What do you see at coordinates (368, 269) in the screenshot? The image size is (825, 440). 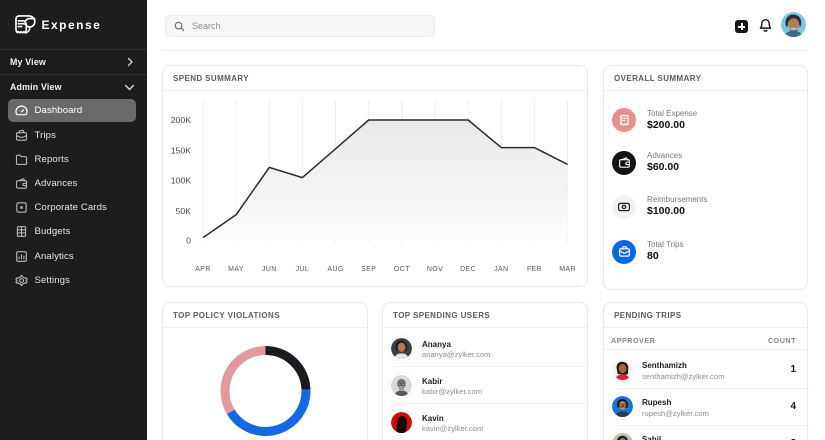 I see `svg-text: SEP` at bounding box center [368, 269].